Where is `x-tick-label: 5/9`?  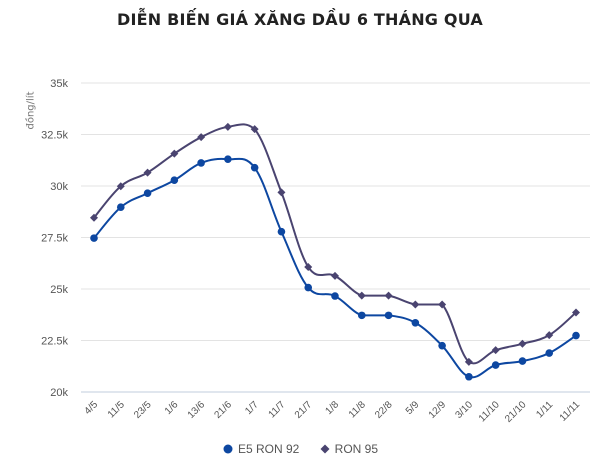 x-tick-label: 5/9 is located at coordinates (413, 408).